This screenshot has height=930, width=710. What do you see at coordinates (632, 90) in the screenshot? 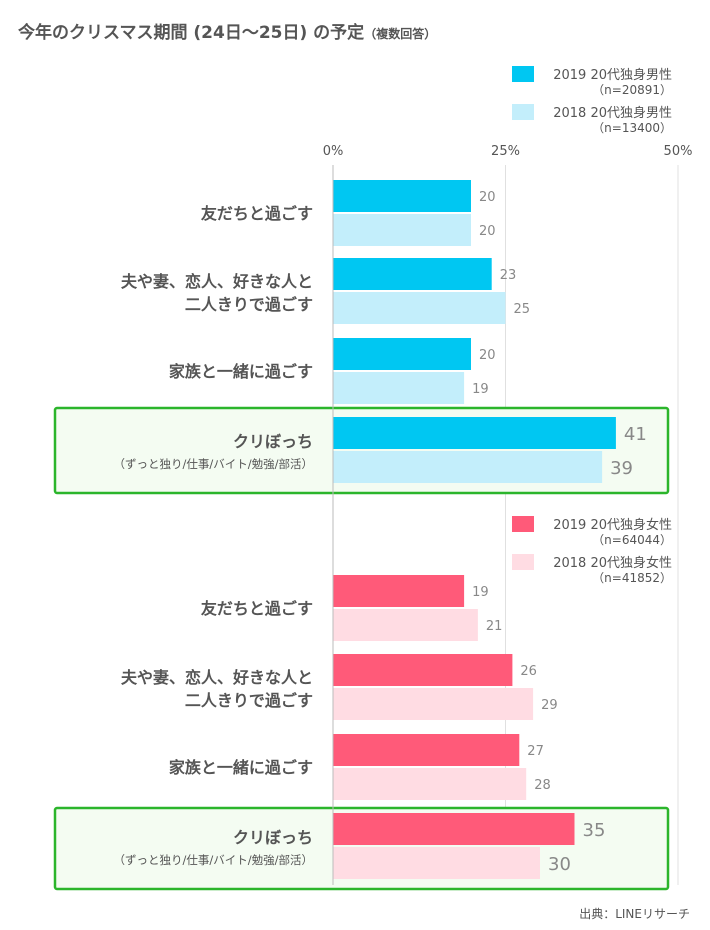
I see `legend-n: （n=20891）` at bounding box center [632, 90].